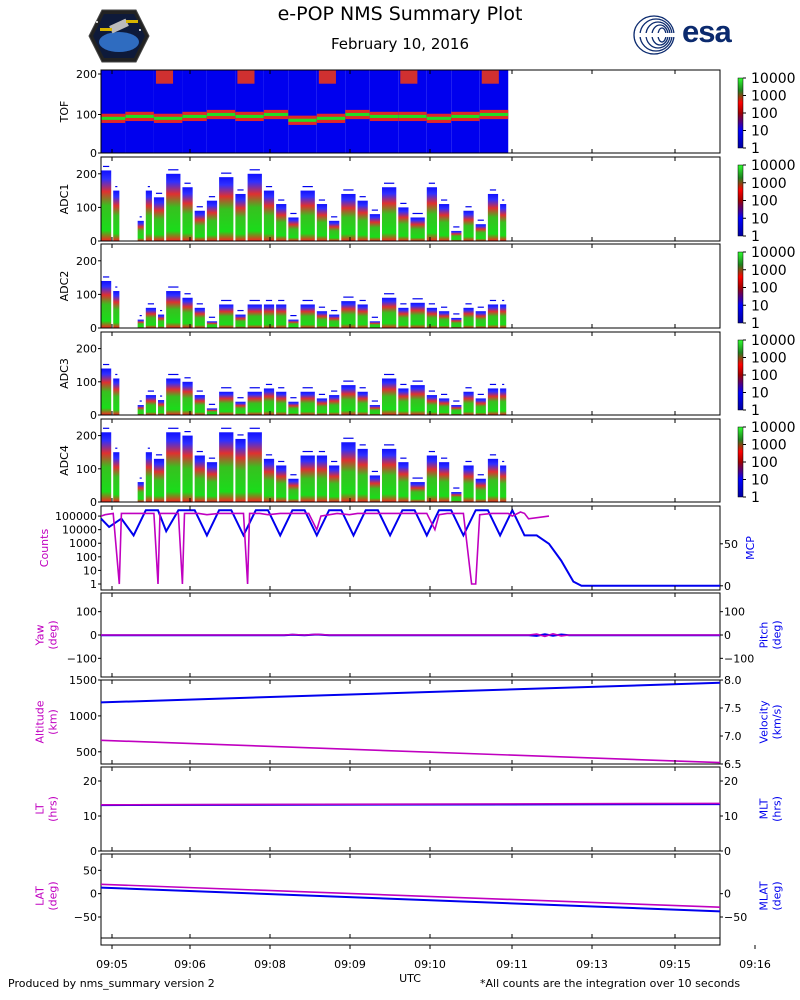  I want to click on adc1-y-tick-label: 0, so click(93, 241).